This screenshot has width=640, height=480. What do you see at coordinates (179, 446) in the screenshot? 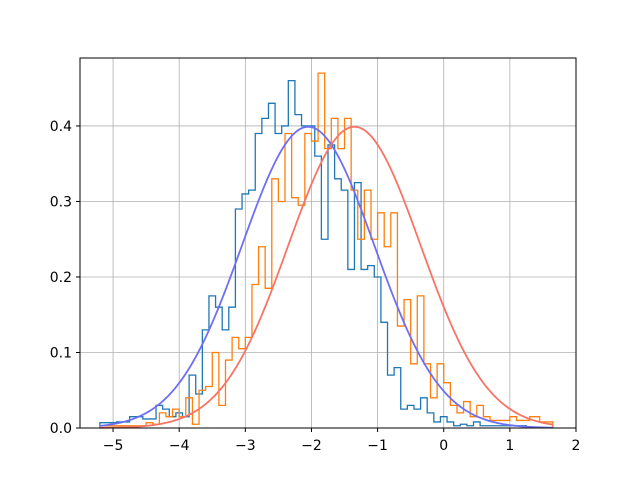
I see `x-tick-label: −4` at bounding box center [179, 446].